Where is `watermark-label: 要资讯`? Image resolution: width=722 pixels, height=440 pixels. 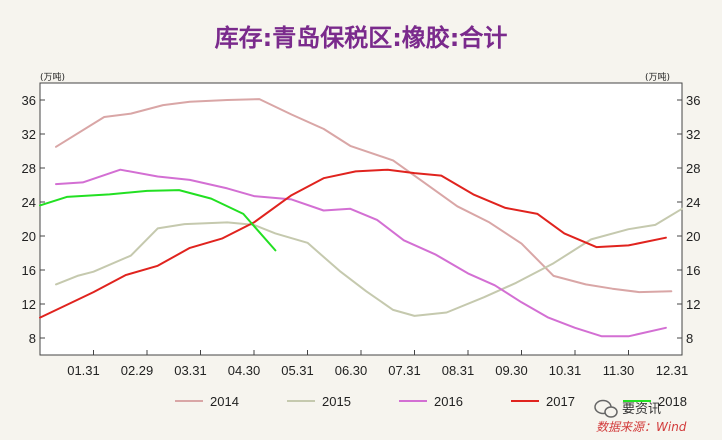
watermark-label: 要资讯 is located at coordinates (641, 409).